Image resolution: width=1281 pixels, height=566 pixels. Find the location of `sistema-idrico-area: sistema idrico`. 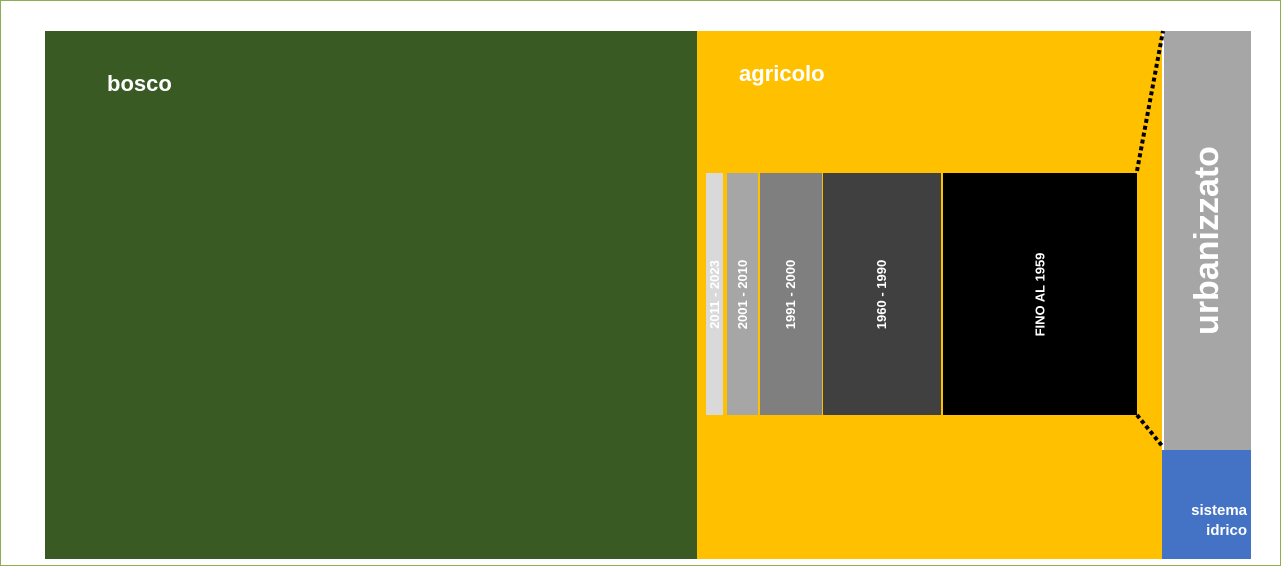

sistema-idrico-area: sistema idrico is located at coordinates (1206, 504).